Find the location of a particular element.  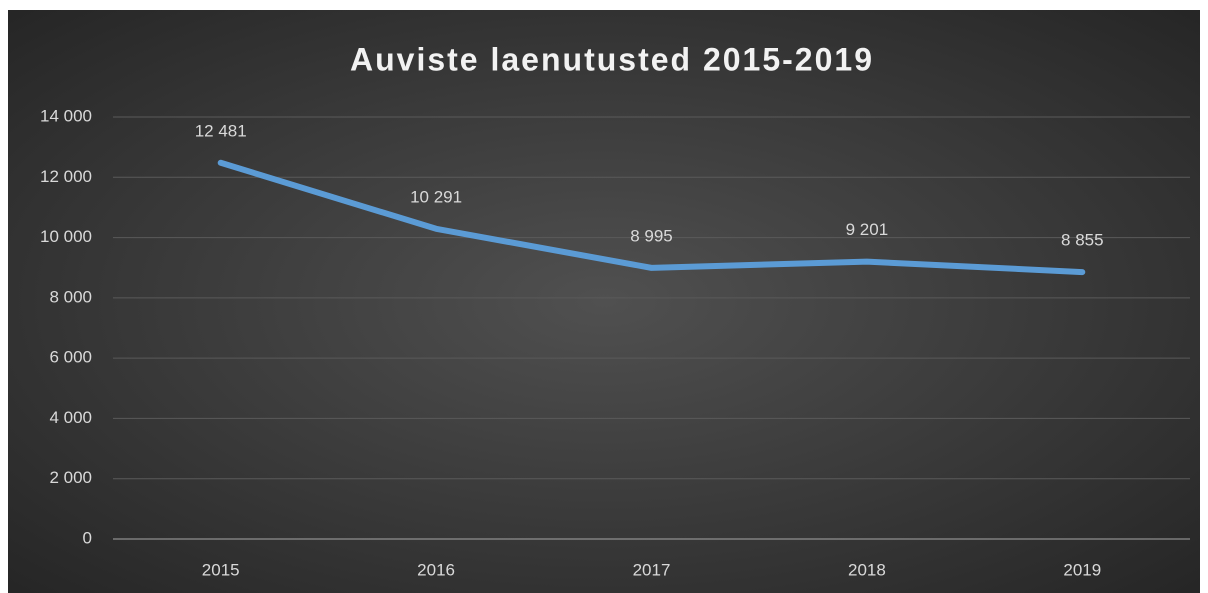

x-tick-label: 2016 is located at coordinates (436, 569).